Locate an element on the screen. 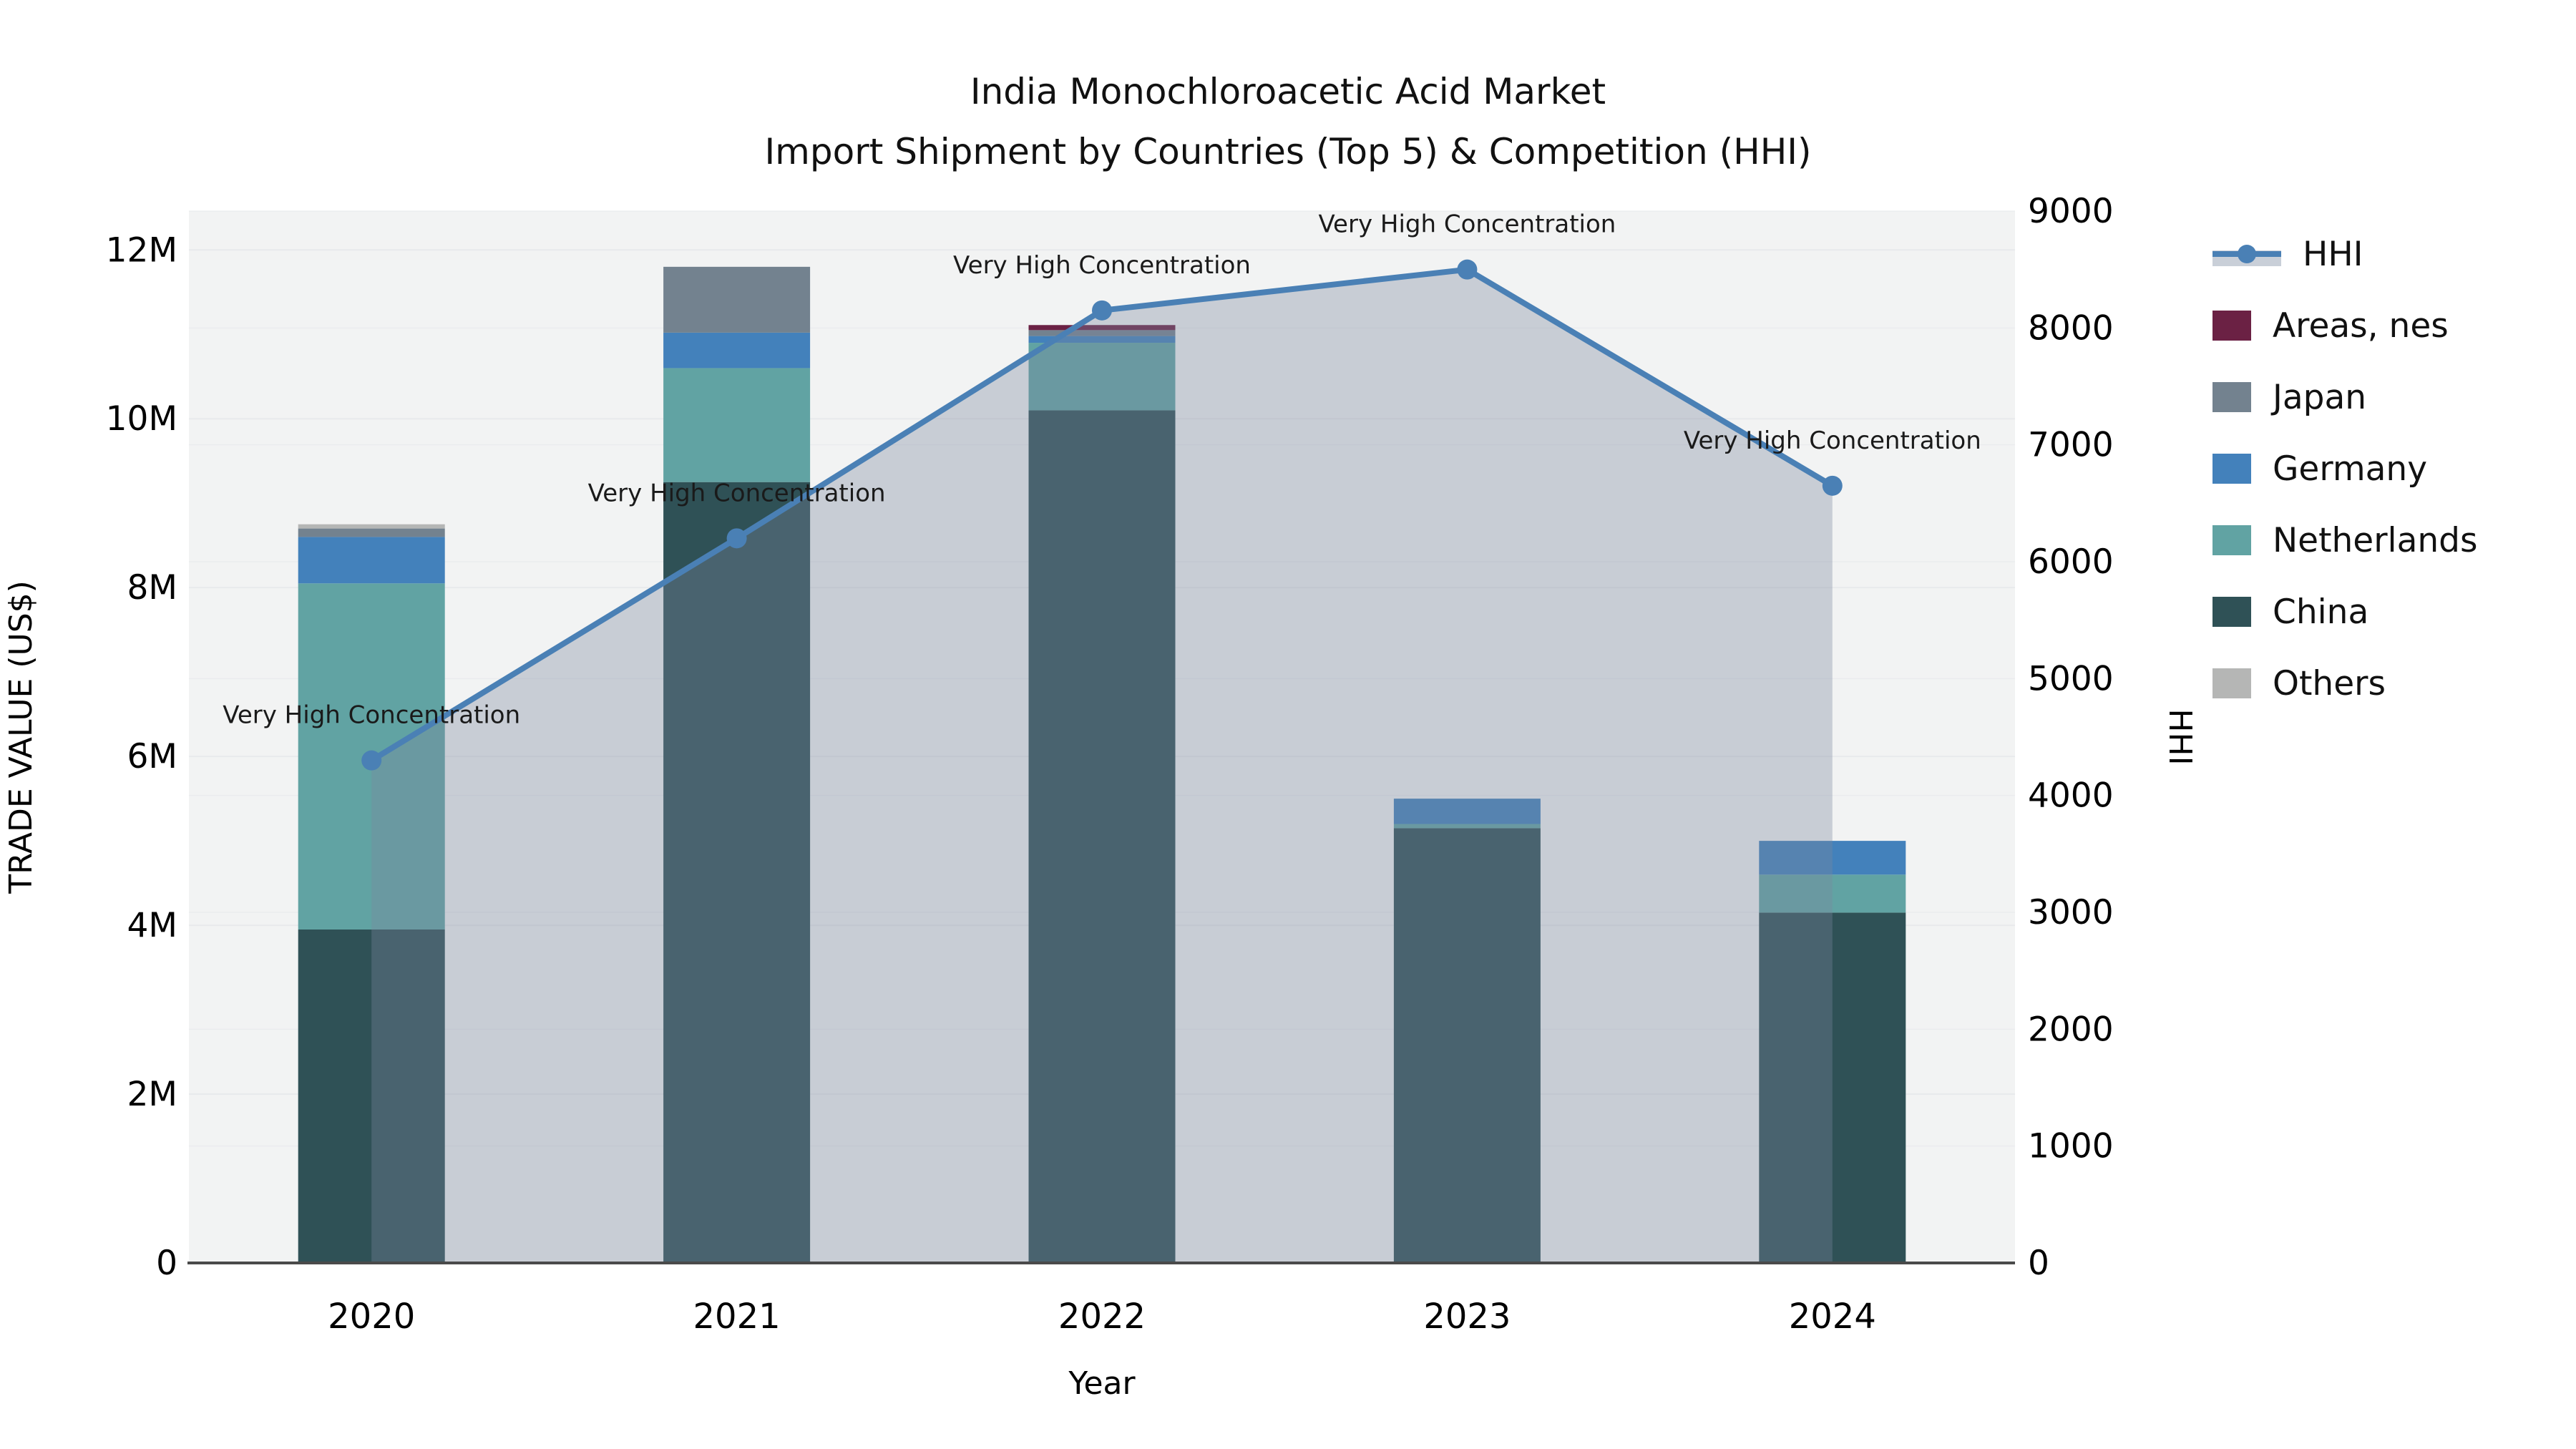 The height and width of the screenshot is (1449, 2576). china-swatch-icon is located at coordinates (2231, 612).